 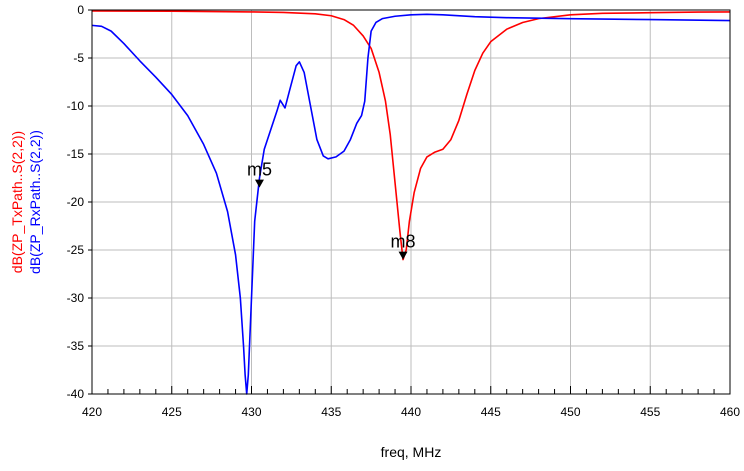 I want to click on y-tick-label: -40, so click(x=76, y=394).